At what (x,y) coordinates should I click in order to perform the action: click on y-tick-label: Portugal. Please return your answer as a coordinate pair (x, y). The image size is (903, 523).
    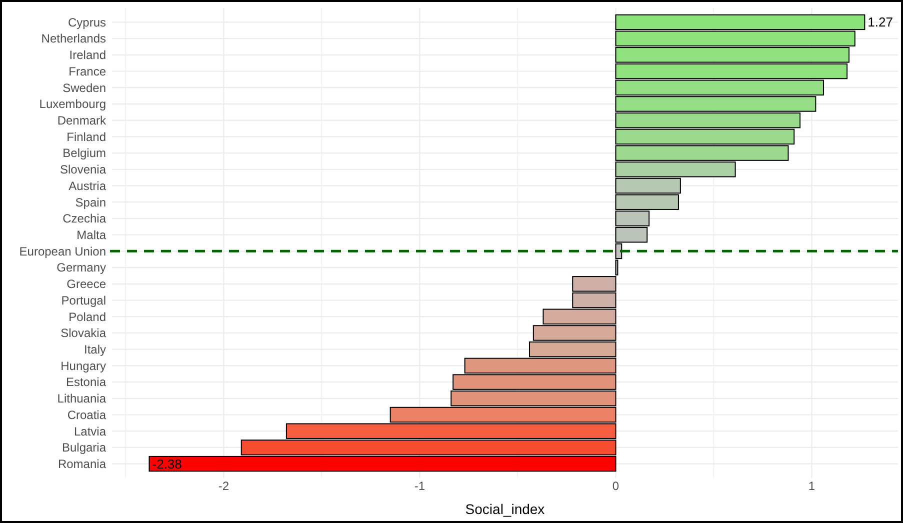
    Looking at the image, I should click on (83, 300).